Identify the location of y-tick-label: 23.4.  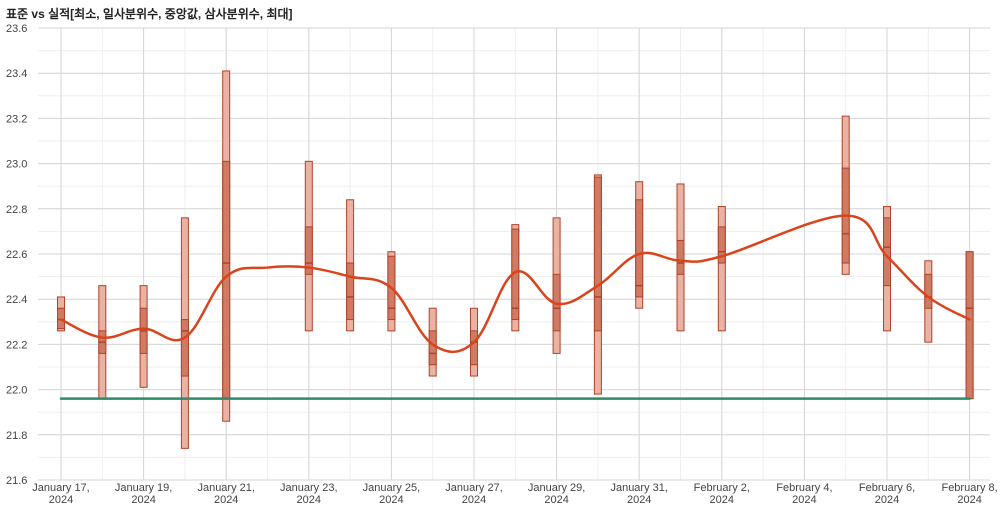
(16, 74).